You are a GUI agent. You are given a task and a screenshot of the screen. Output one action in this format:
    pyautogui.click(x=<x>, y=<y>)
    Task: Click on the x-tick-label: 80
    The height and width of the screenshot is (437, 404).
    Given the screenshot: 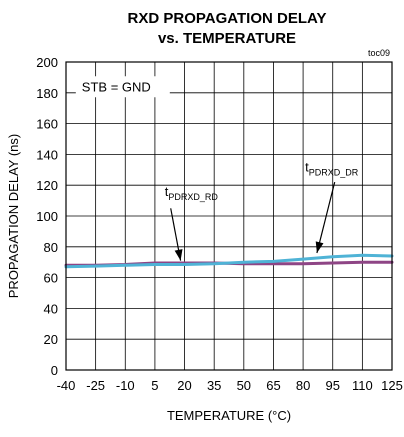 What is the action you would take?
    pyautogui.click(x=303, y=385)
    